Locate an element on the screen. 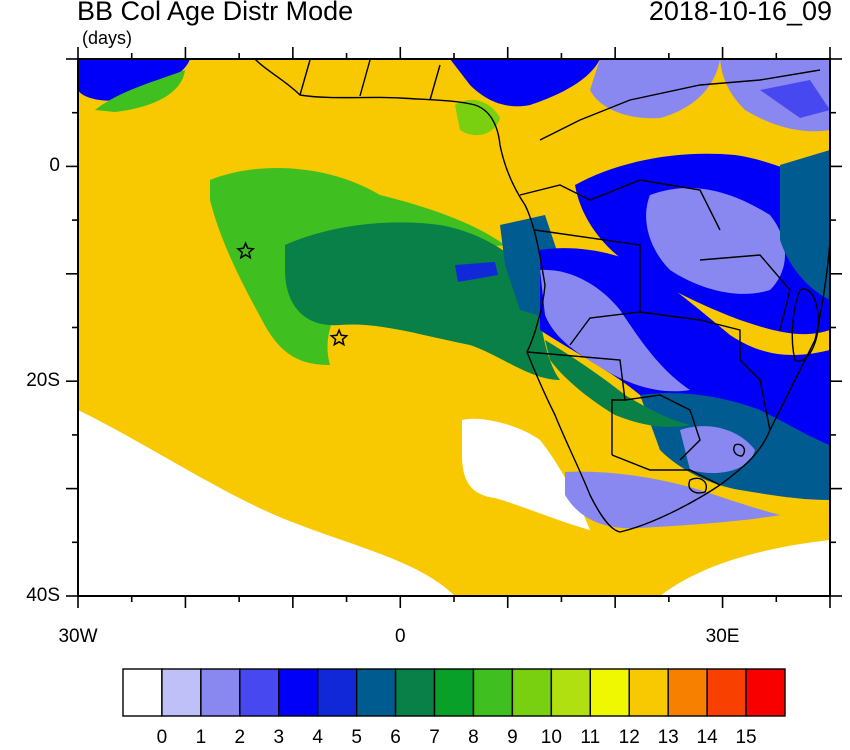 The width and height of the screenshot is (850, 750). lesotho is located at coordinates (697, 485).